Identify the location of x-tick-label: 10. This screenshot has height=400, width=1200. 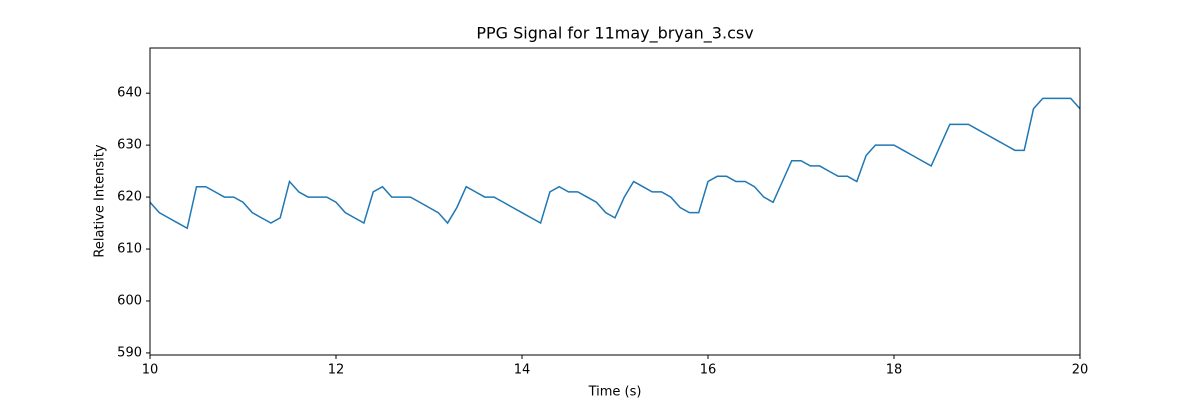
(150, 370).